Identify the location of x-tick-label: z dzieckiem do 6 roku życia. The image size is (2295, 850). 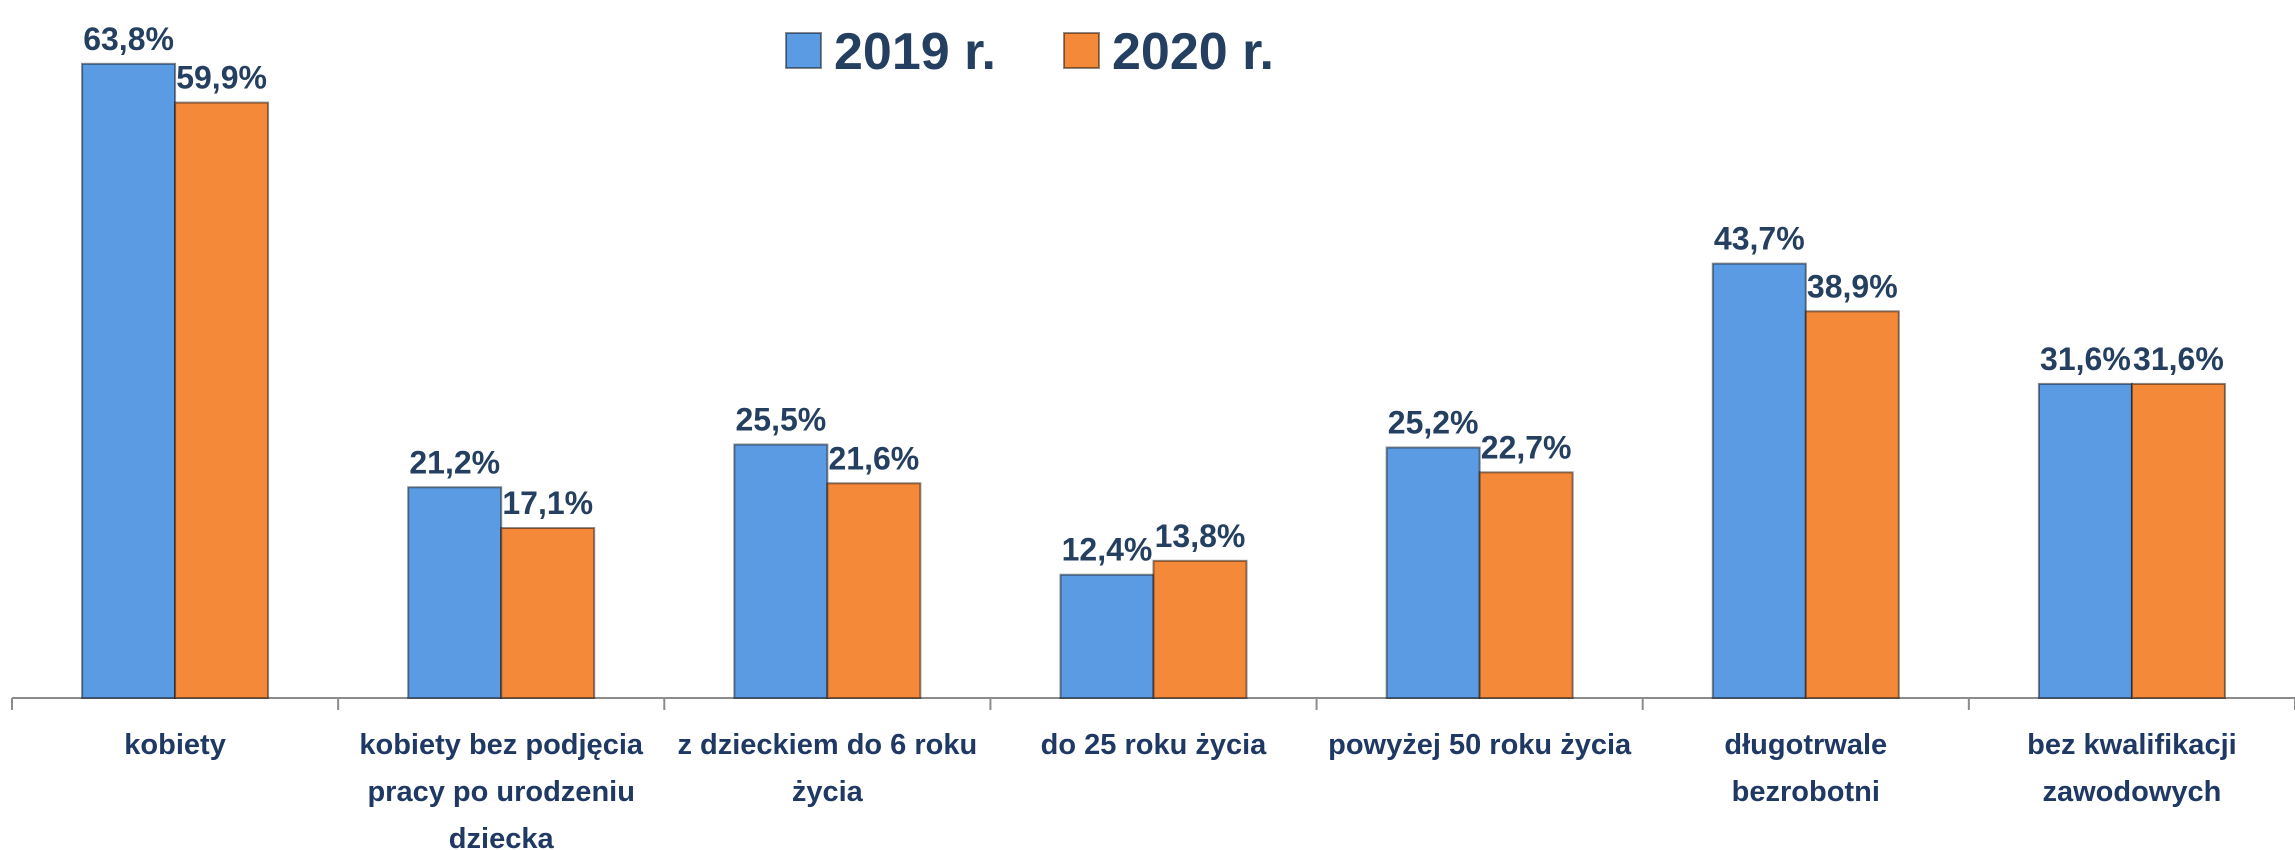
(827, 768).